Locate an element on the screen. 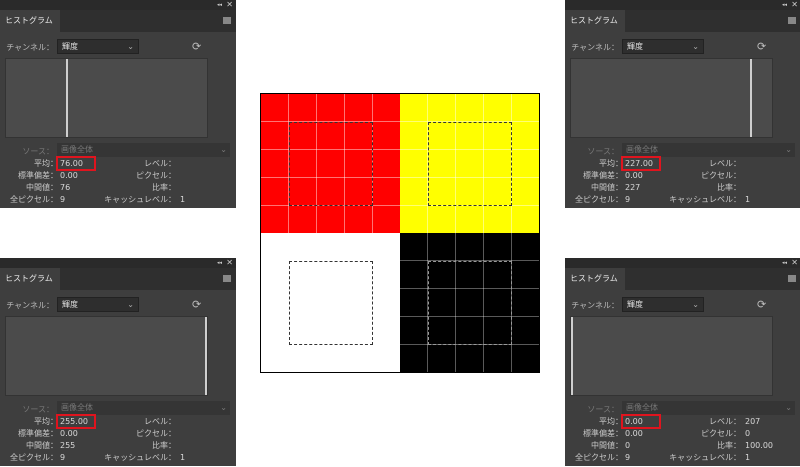  stat-value-count: 0 is located at coordinates (748, 433).